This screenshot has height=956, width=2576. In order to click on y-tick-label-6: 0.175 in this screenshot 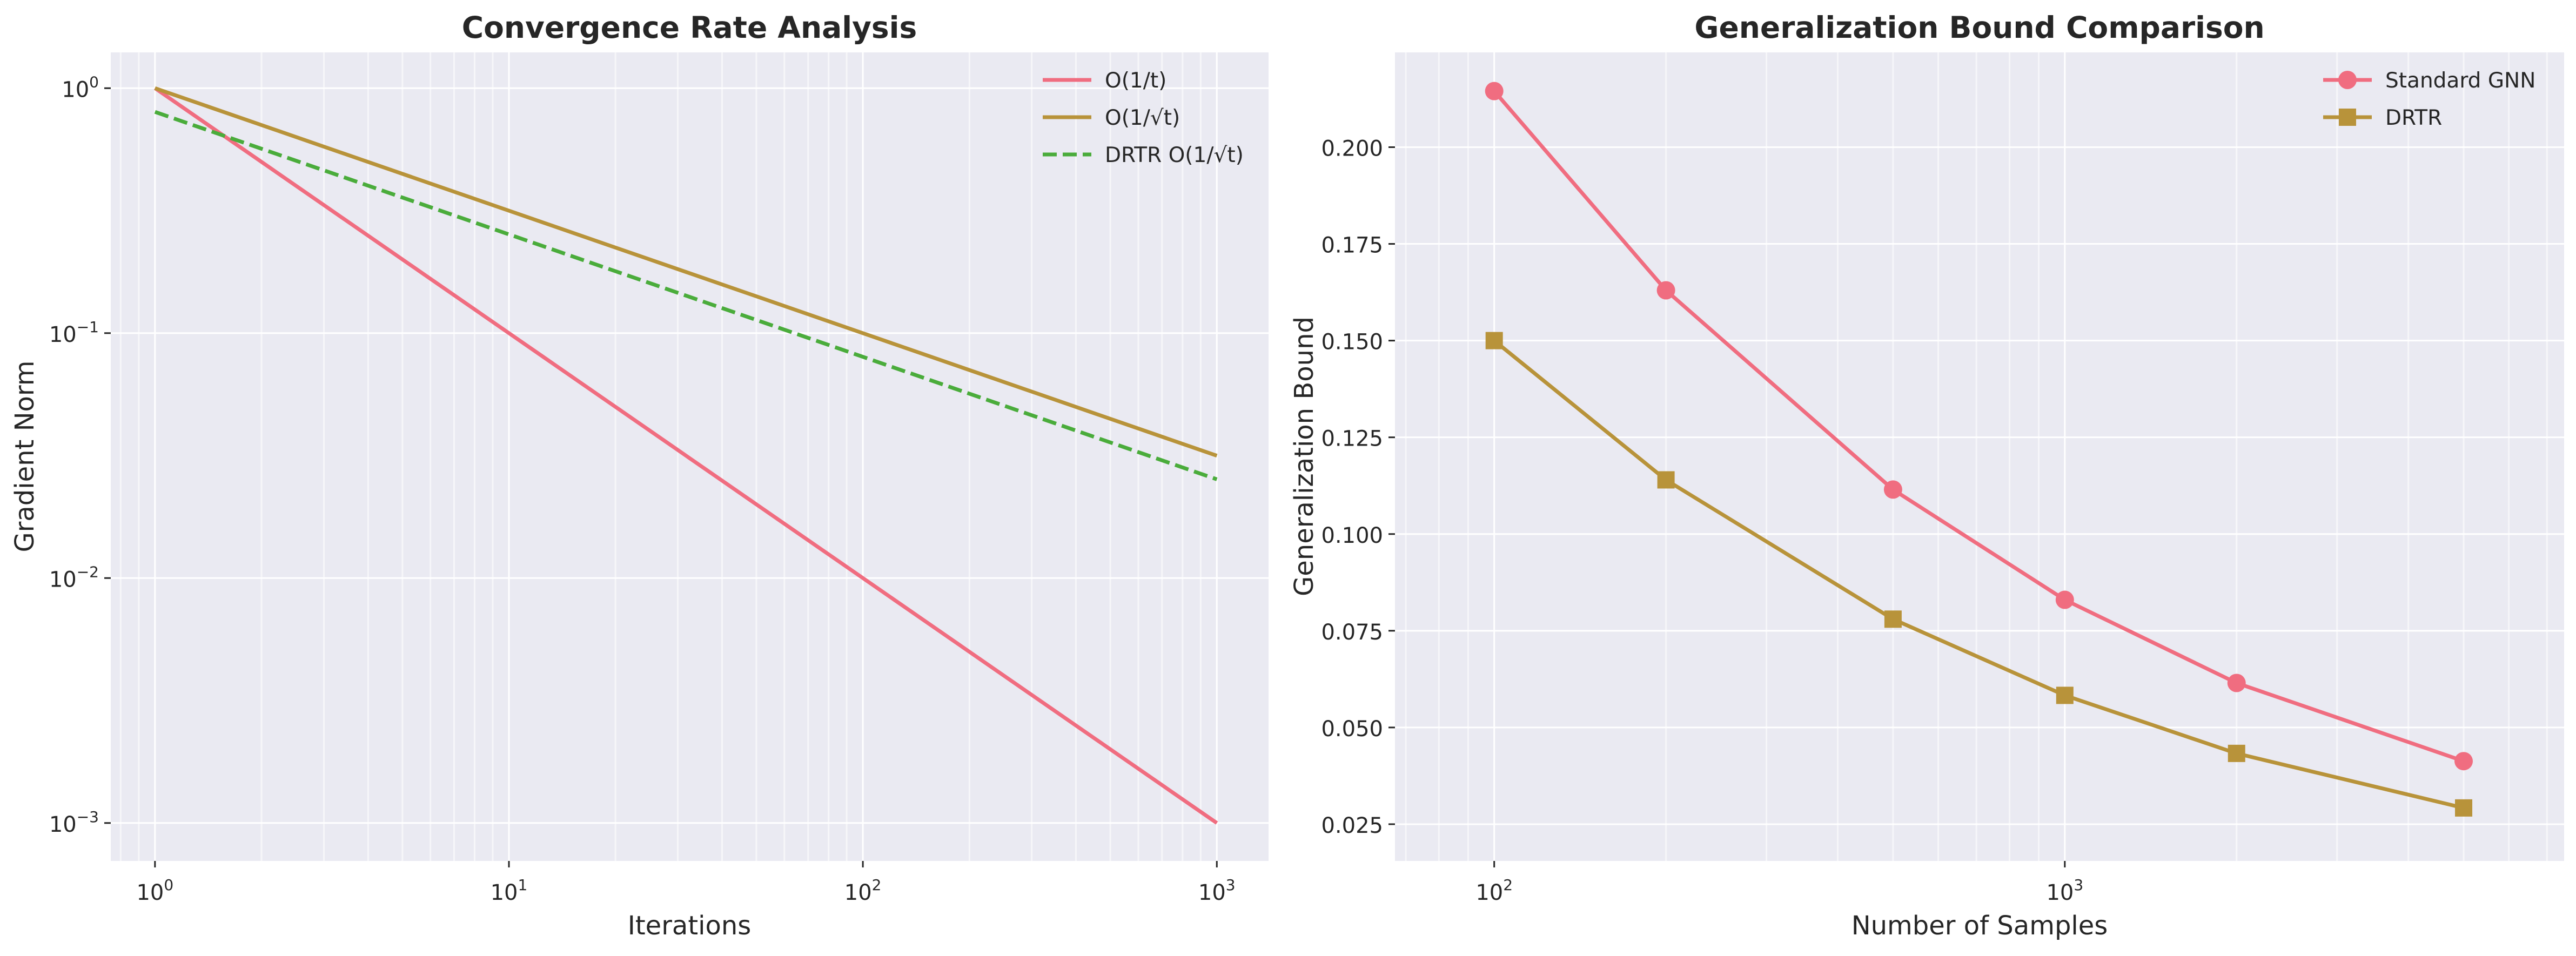, I will do `click(1352, 245)`.